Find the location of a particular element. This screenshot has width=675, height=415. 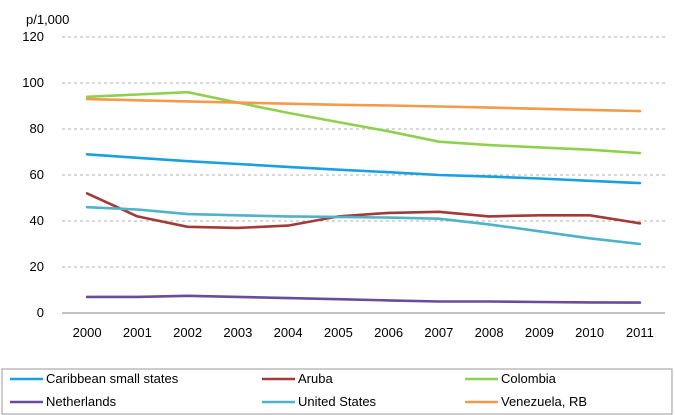

y-tick-label: 80 is located at coordinates (37, 128).